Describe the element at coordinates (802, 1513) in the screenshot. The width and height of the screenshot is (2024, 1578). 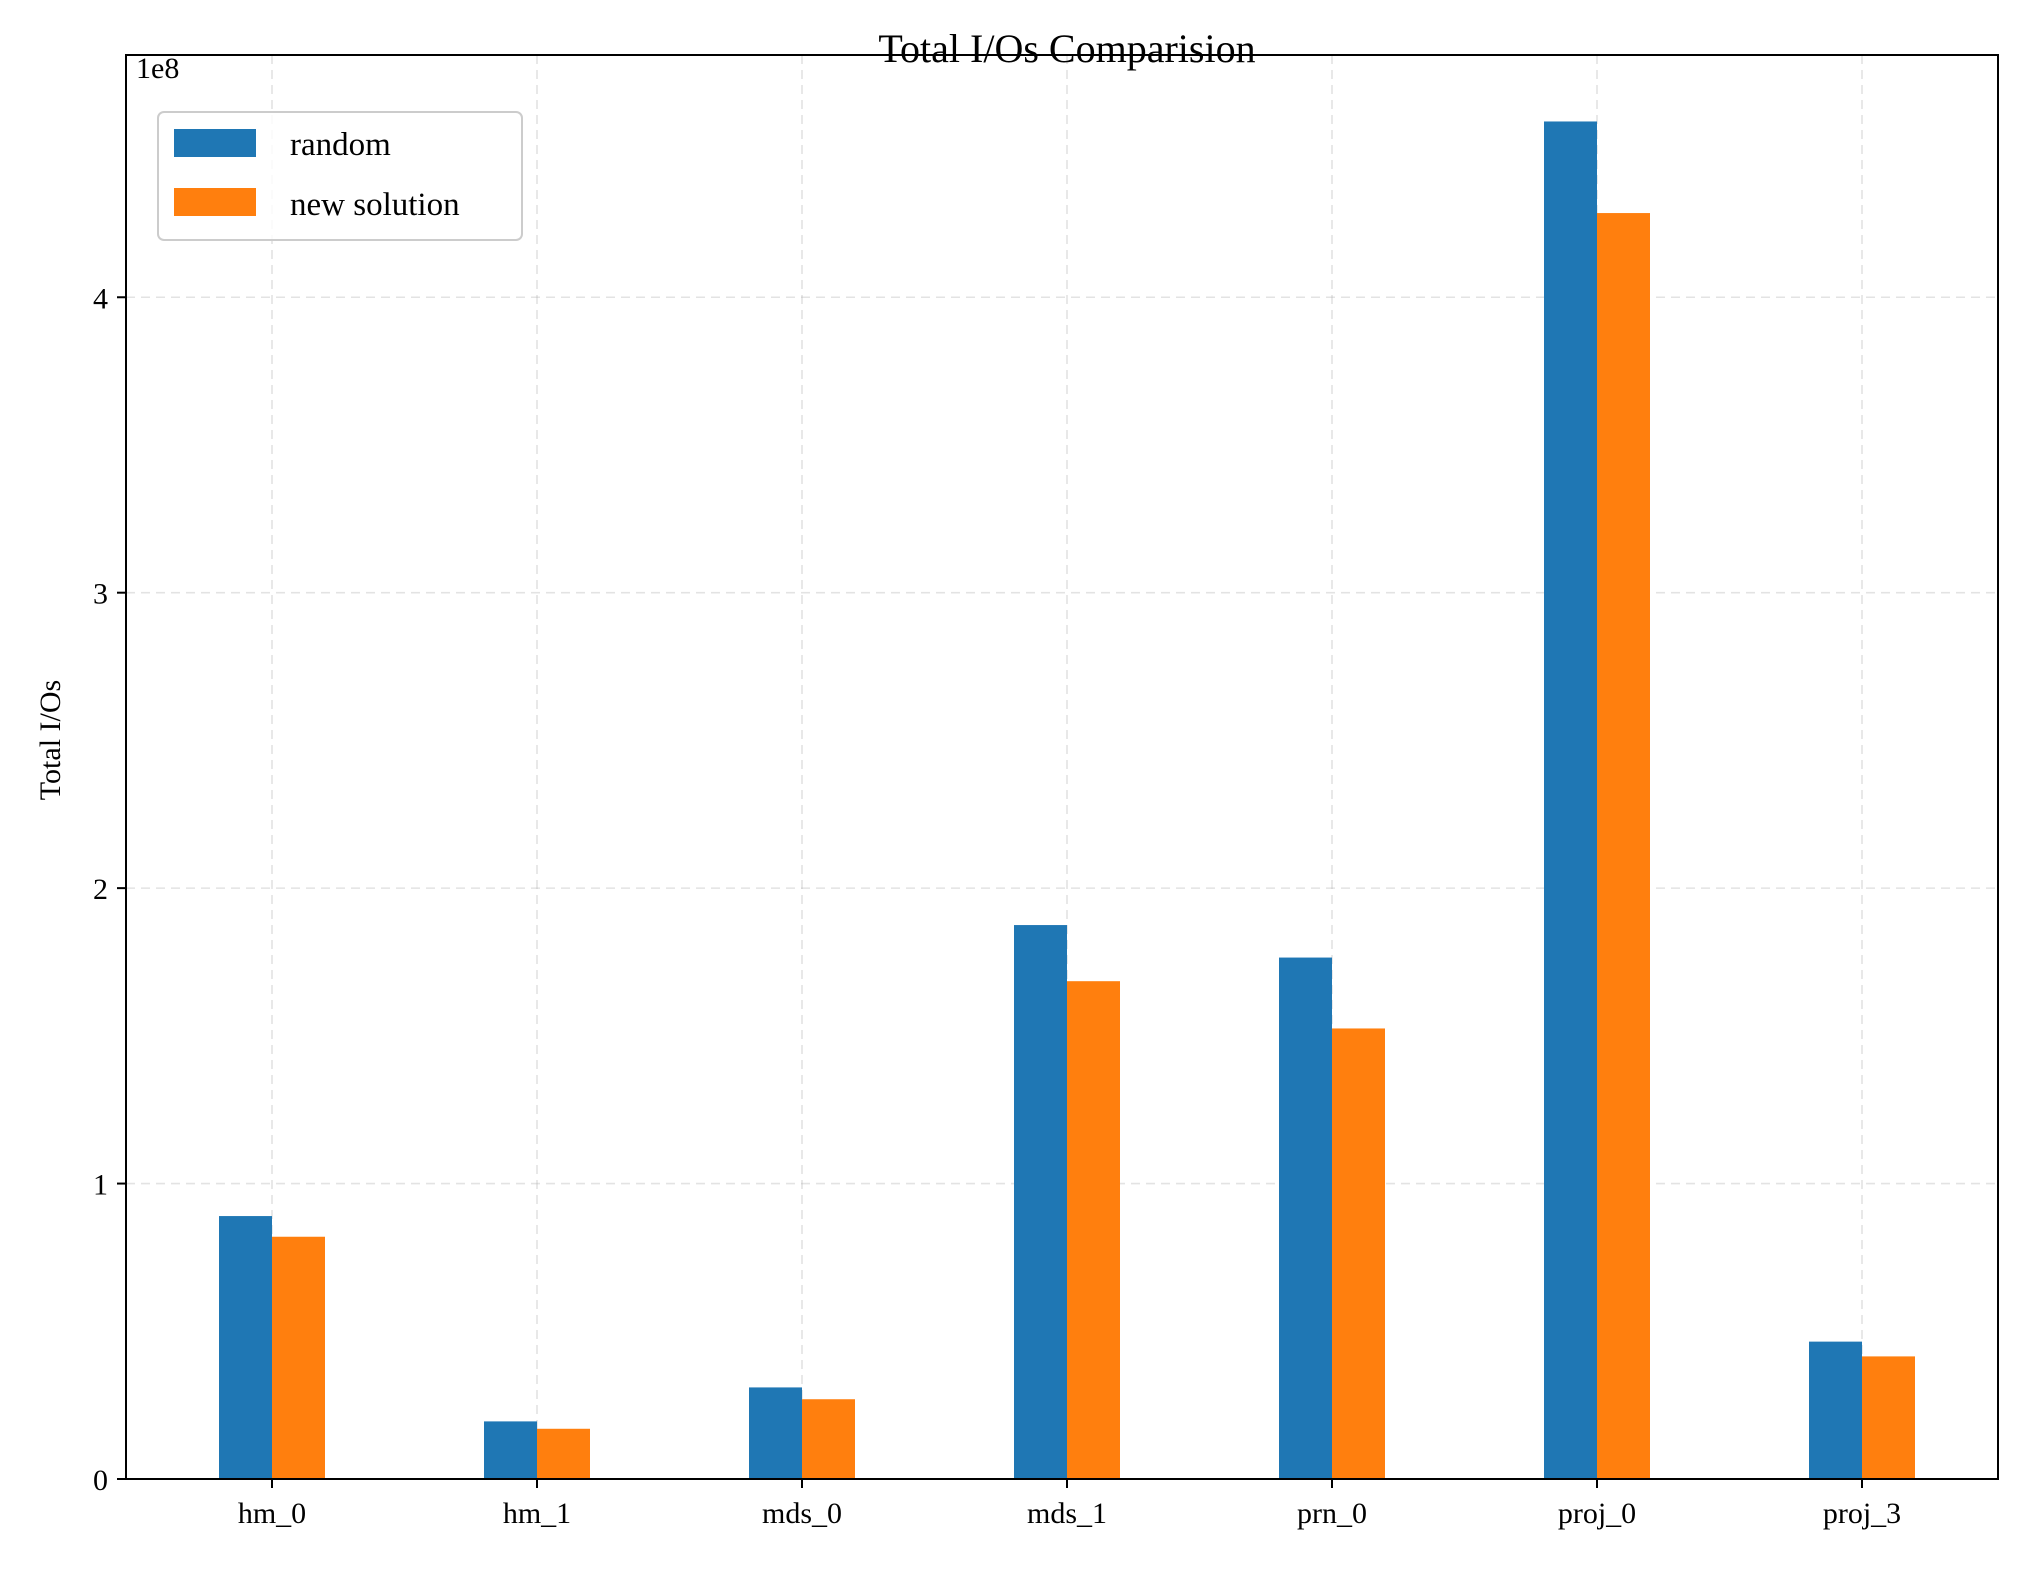
I see `x-tick-label: mds_0` at that location.